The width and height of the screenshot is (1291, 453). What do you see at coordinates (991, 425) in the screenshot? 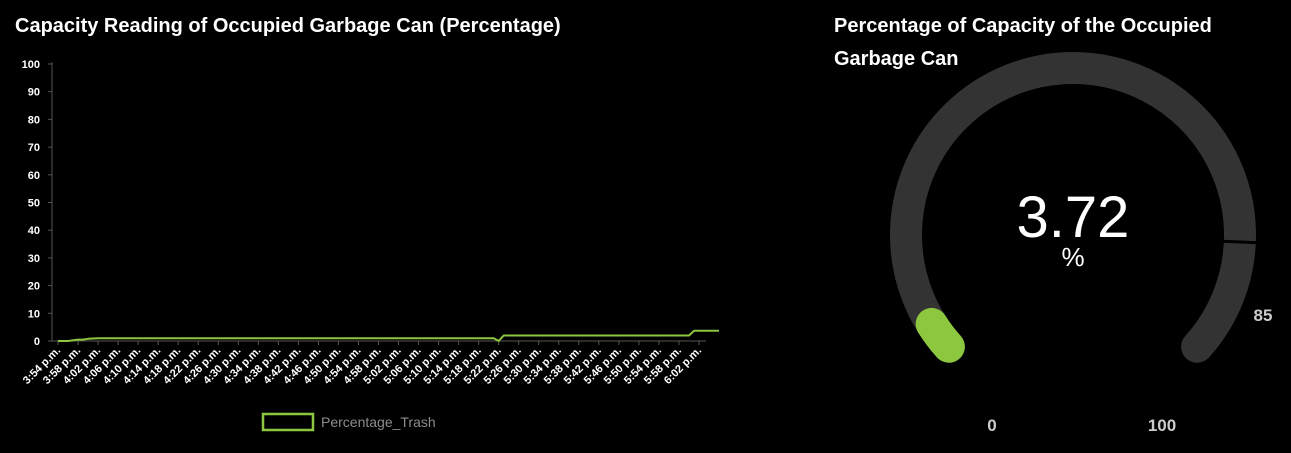
I see `gauge-label-min: 0` at bounding box center [991, 425].